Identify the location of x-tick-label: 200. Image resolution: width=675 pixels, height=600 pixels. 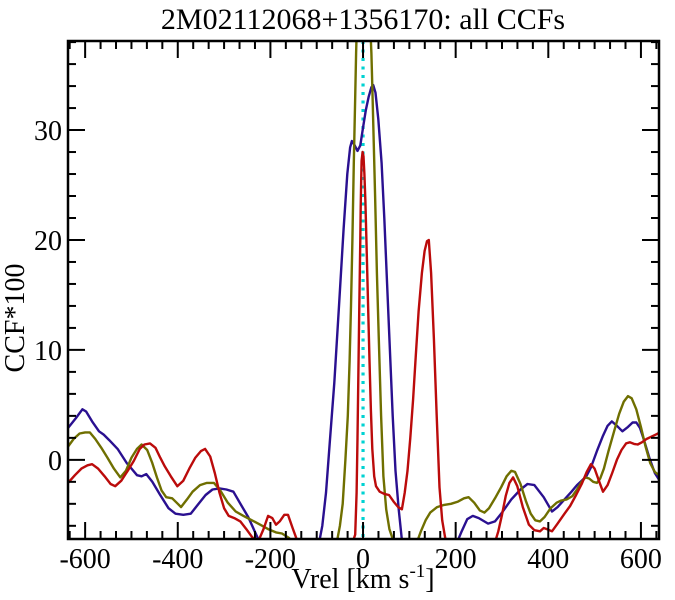
(456, 559).